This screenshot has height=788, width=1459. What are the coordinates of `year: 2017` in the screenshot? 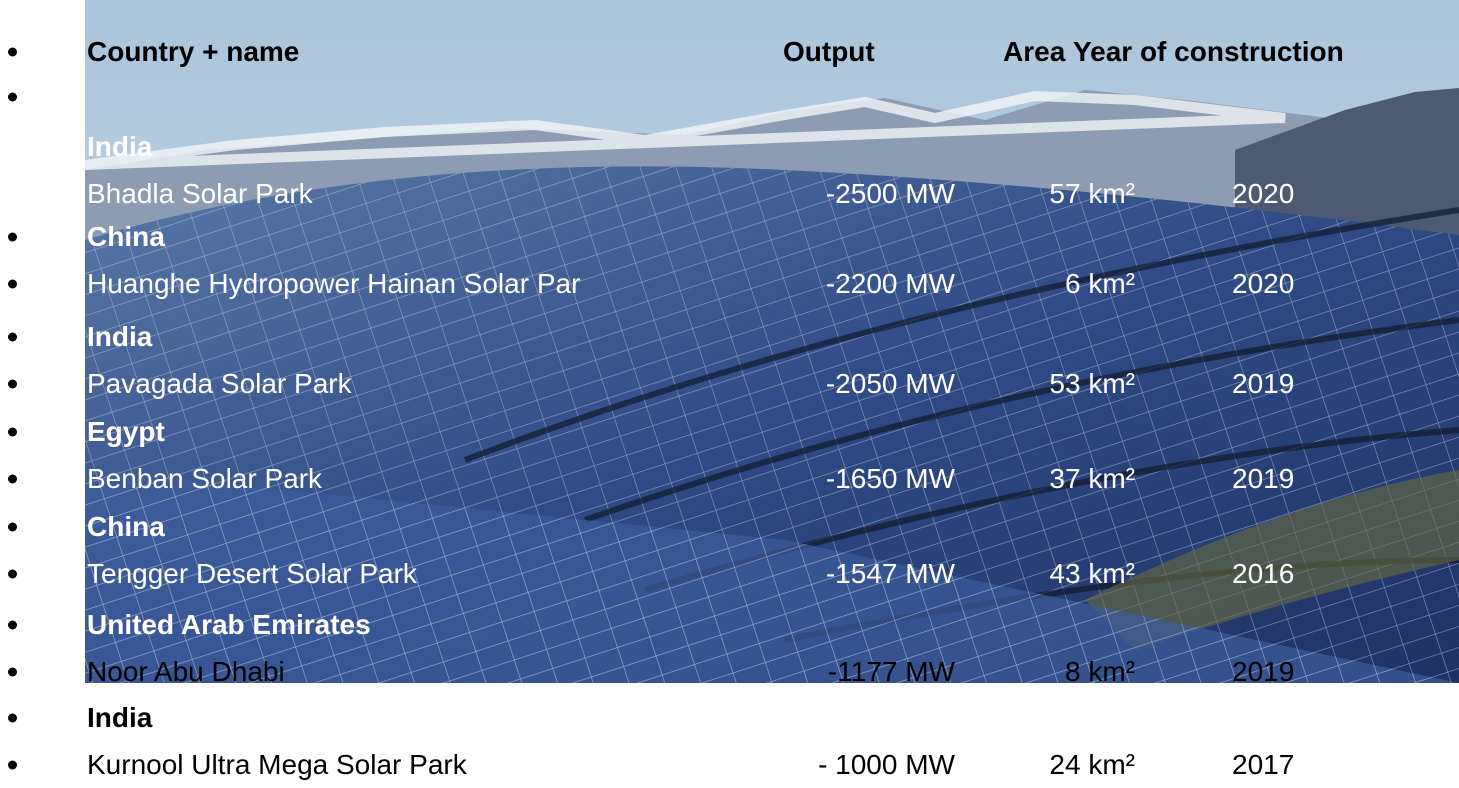 It's located at (1263, 764).